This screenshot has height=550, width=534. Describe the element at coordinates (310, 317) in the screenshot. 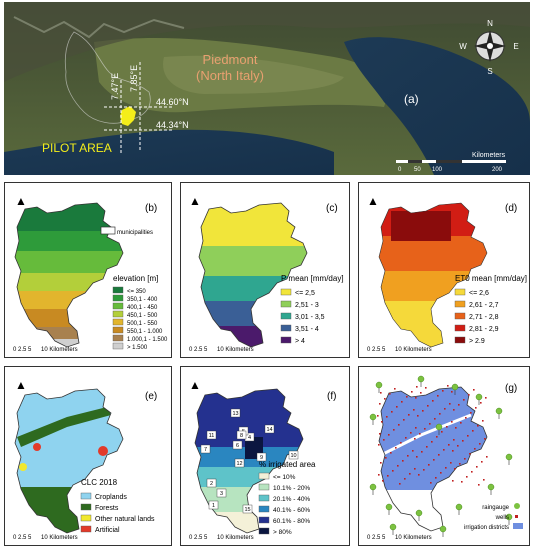

I see `legend-c-label-2: 3,01 - 3,5` at that location.